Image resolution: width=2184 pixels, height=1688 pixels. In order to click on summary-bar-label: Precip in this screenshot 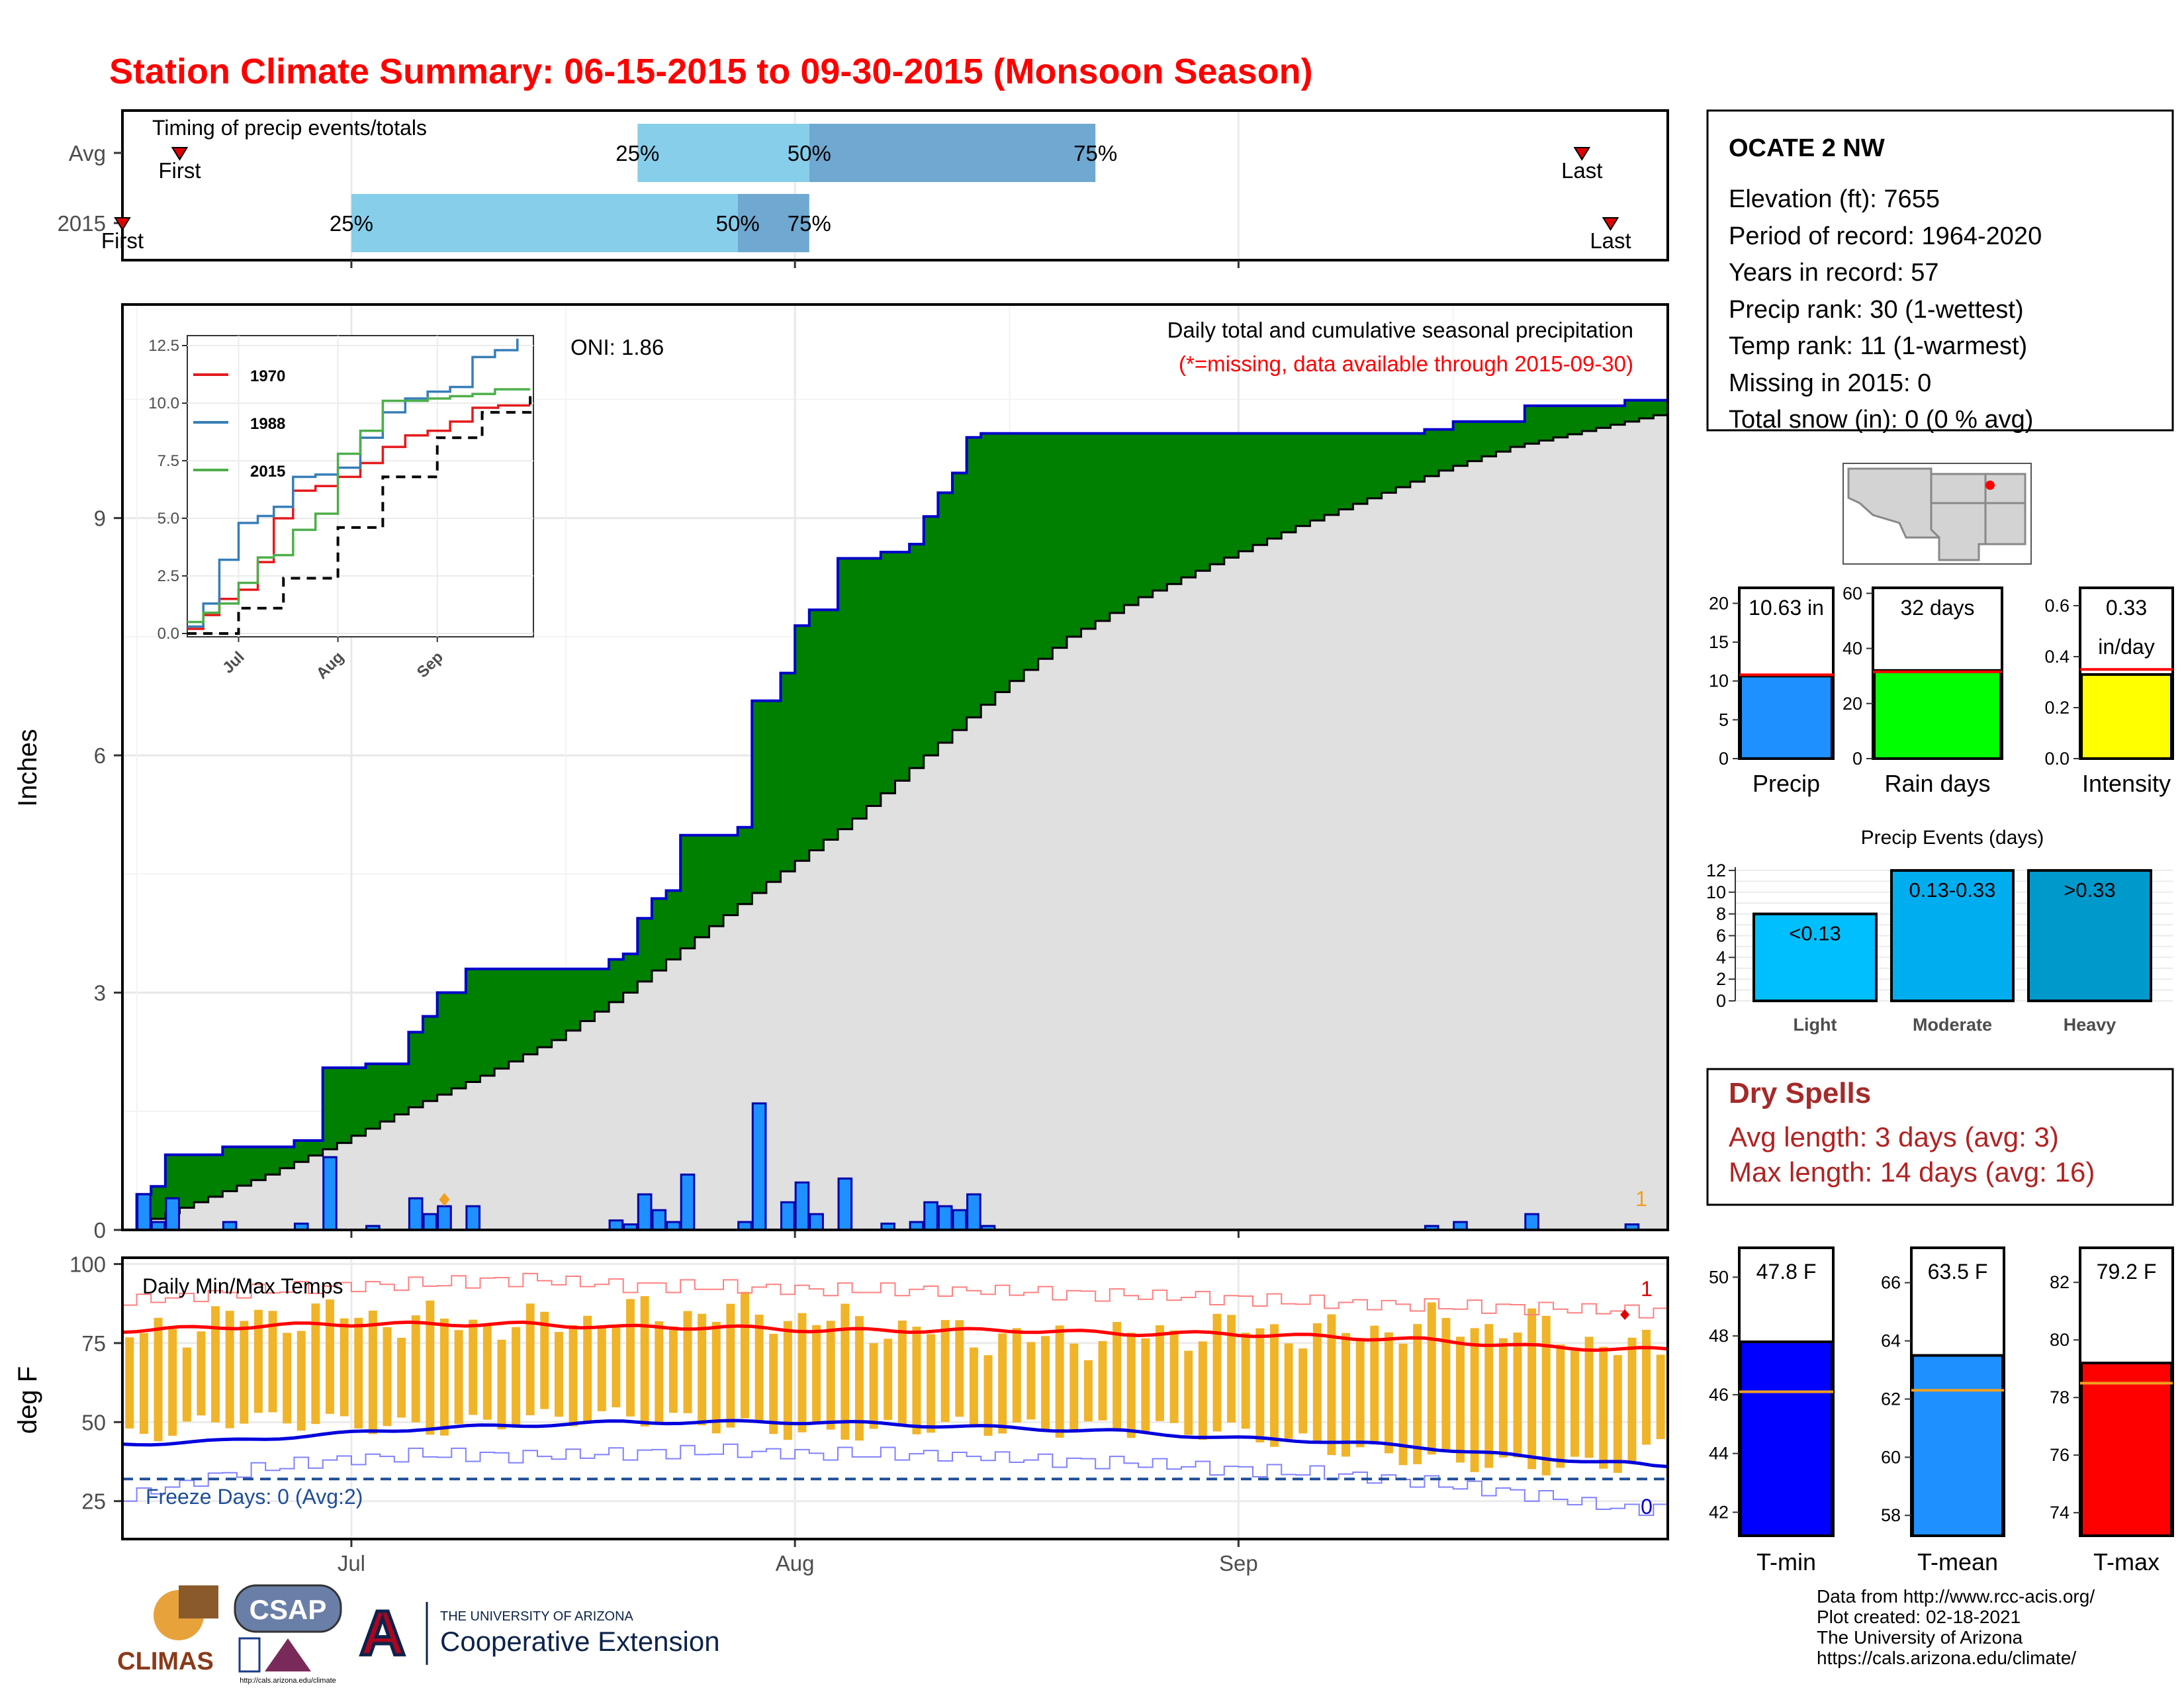, I will do `click(1786, 783)`.